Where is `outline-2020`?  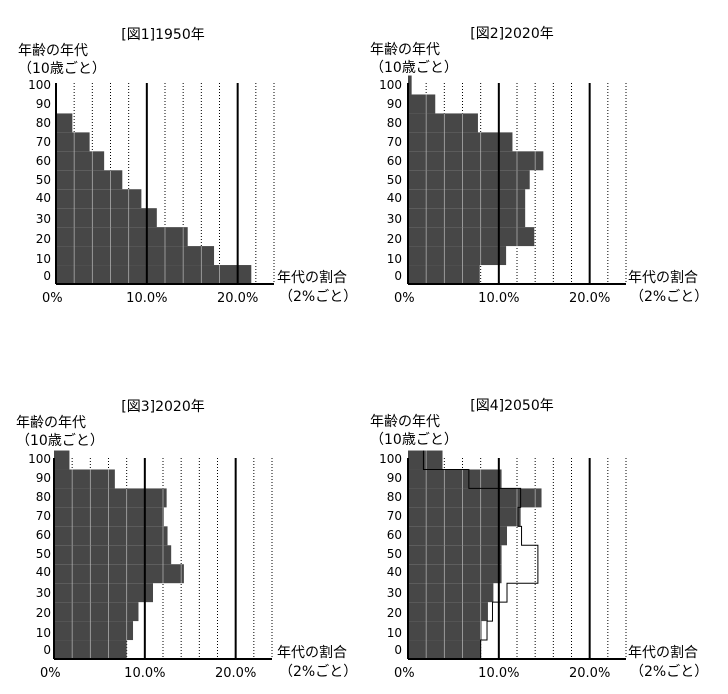 outline-2020 is located at coordinates (480, 554).